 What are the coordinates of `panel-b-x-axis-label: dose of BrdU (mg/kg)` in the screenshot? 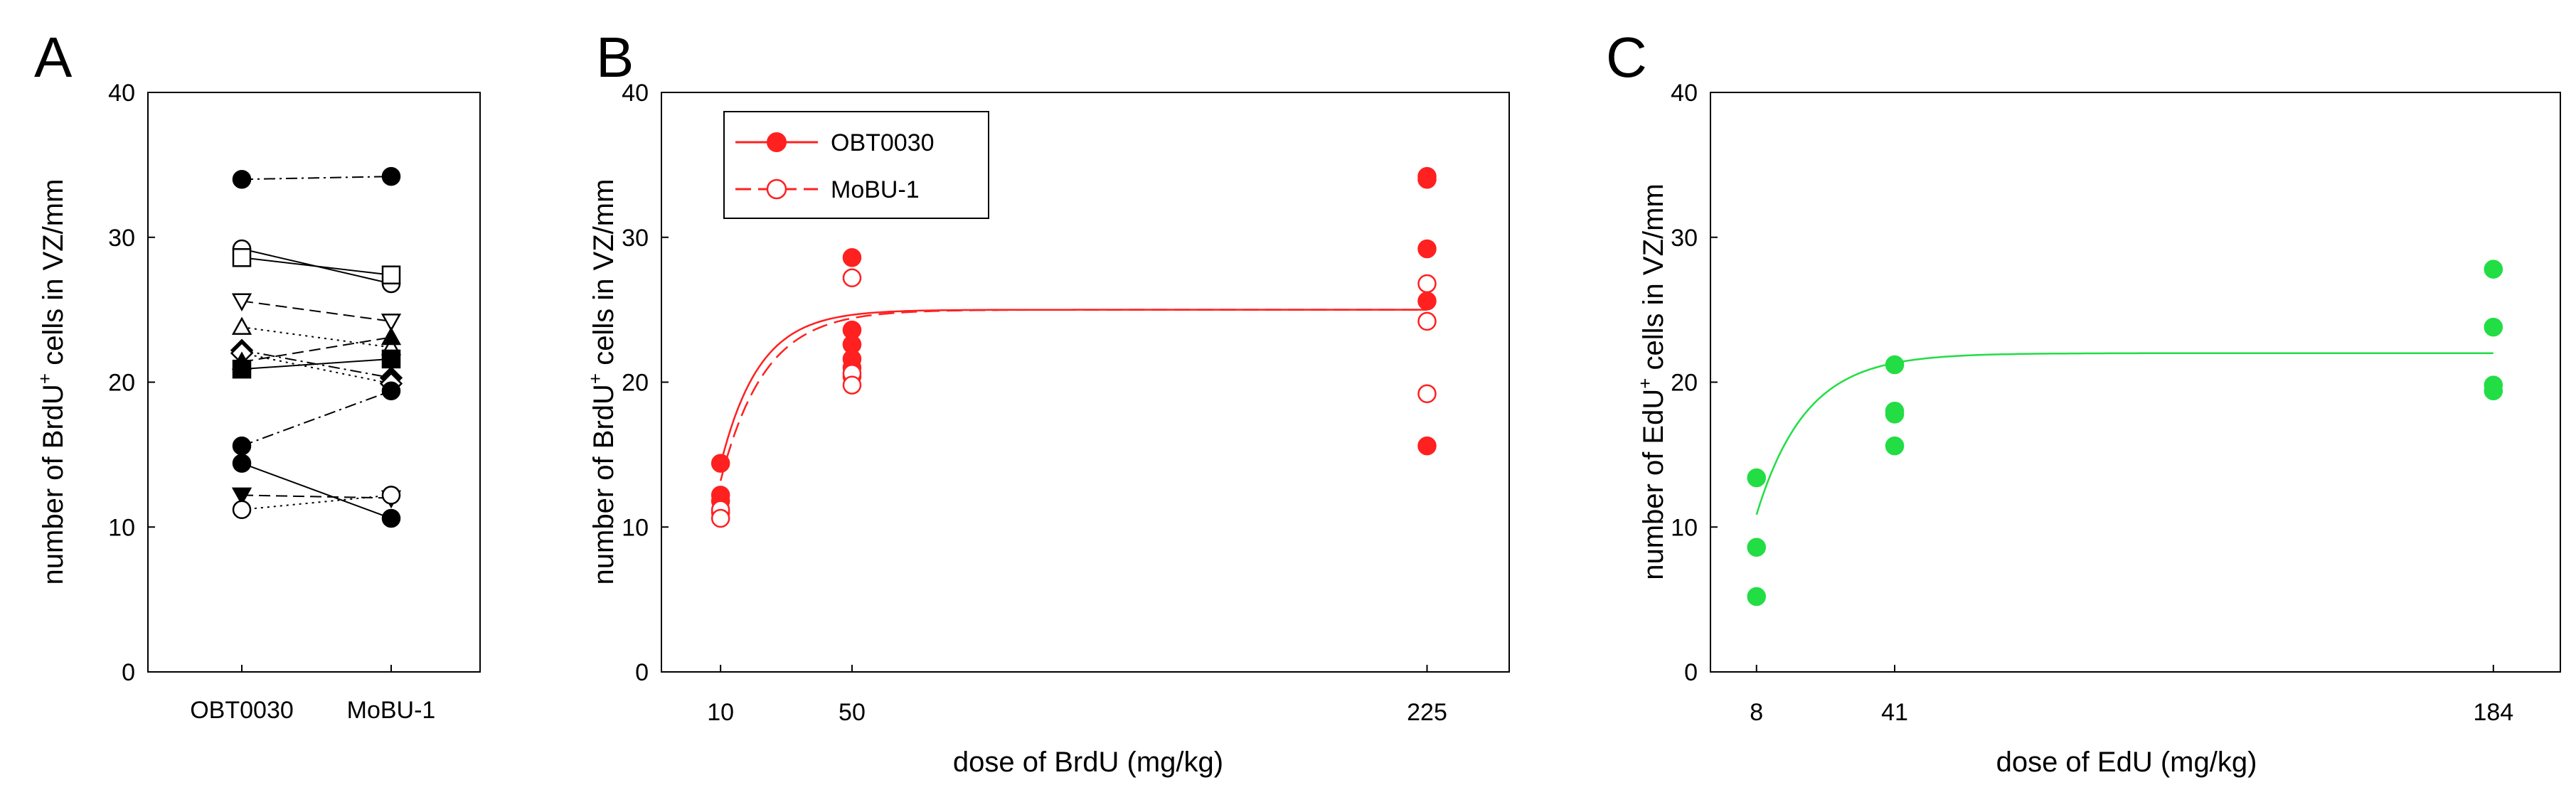 It's located at (1088, 762).